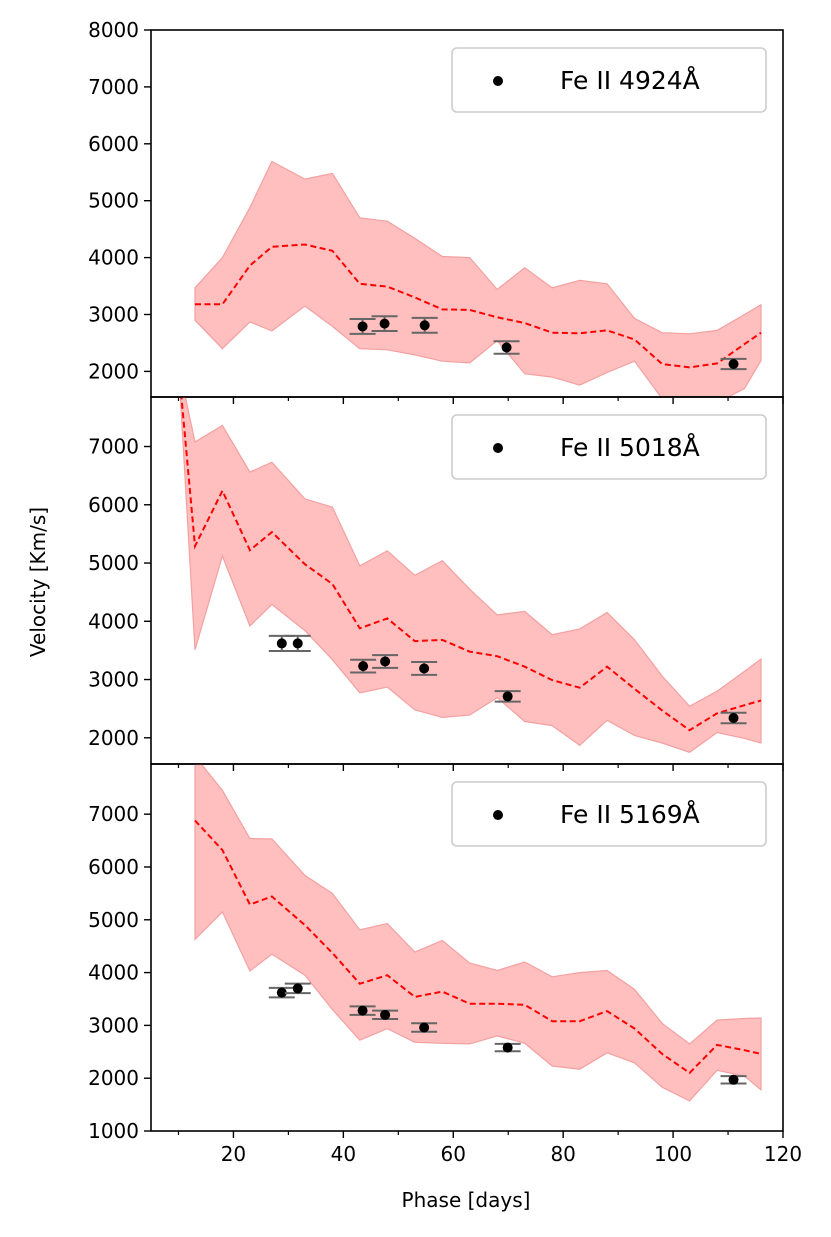 This screenshot has width=831, height=1237. I want to click on uncertainty-band, so click(478, 278).